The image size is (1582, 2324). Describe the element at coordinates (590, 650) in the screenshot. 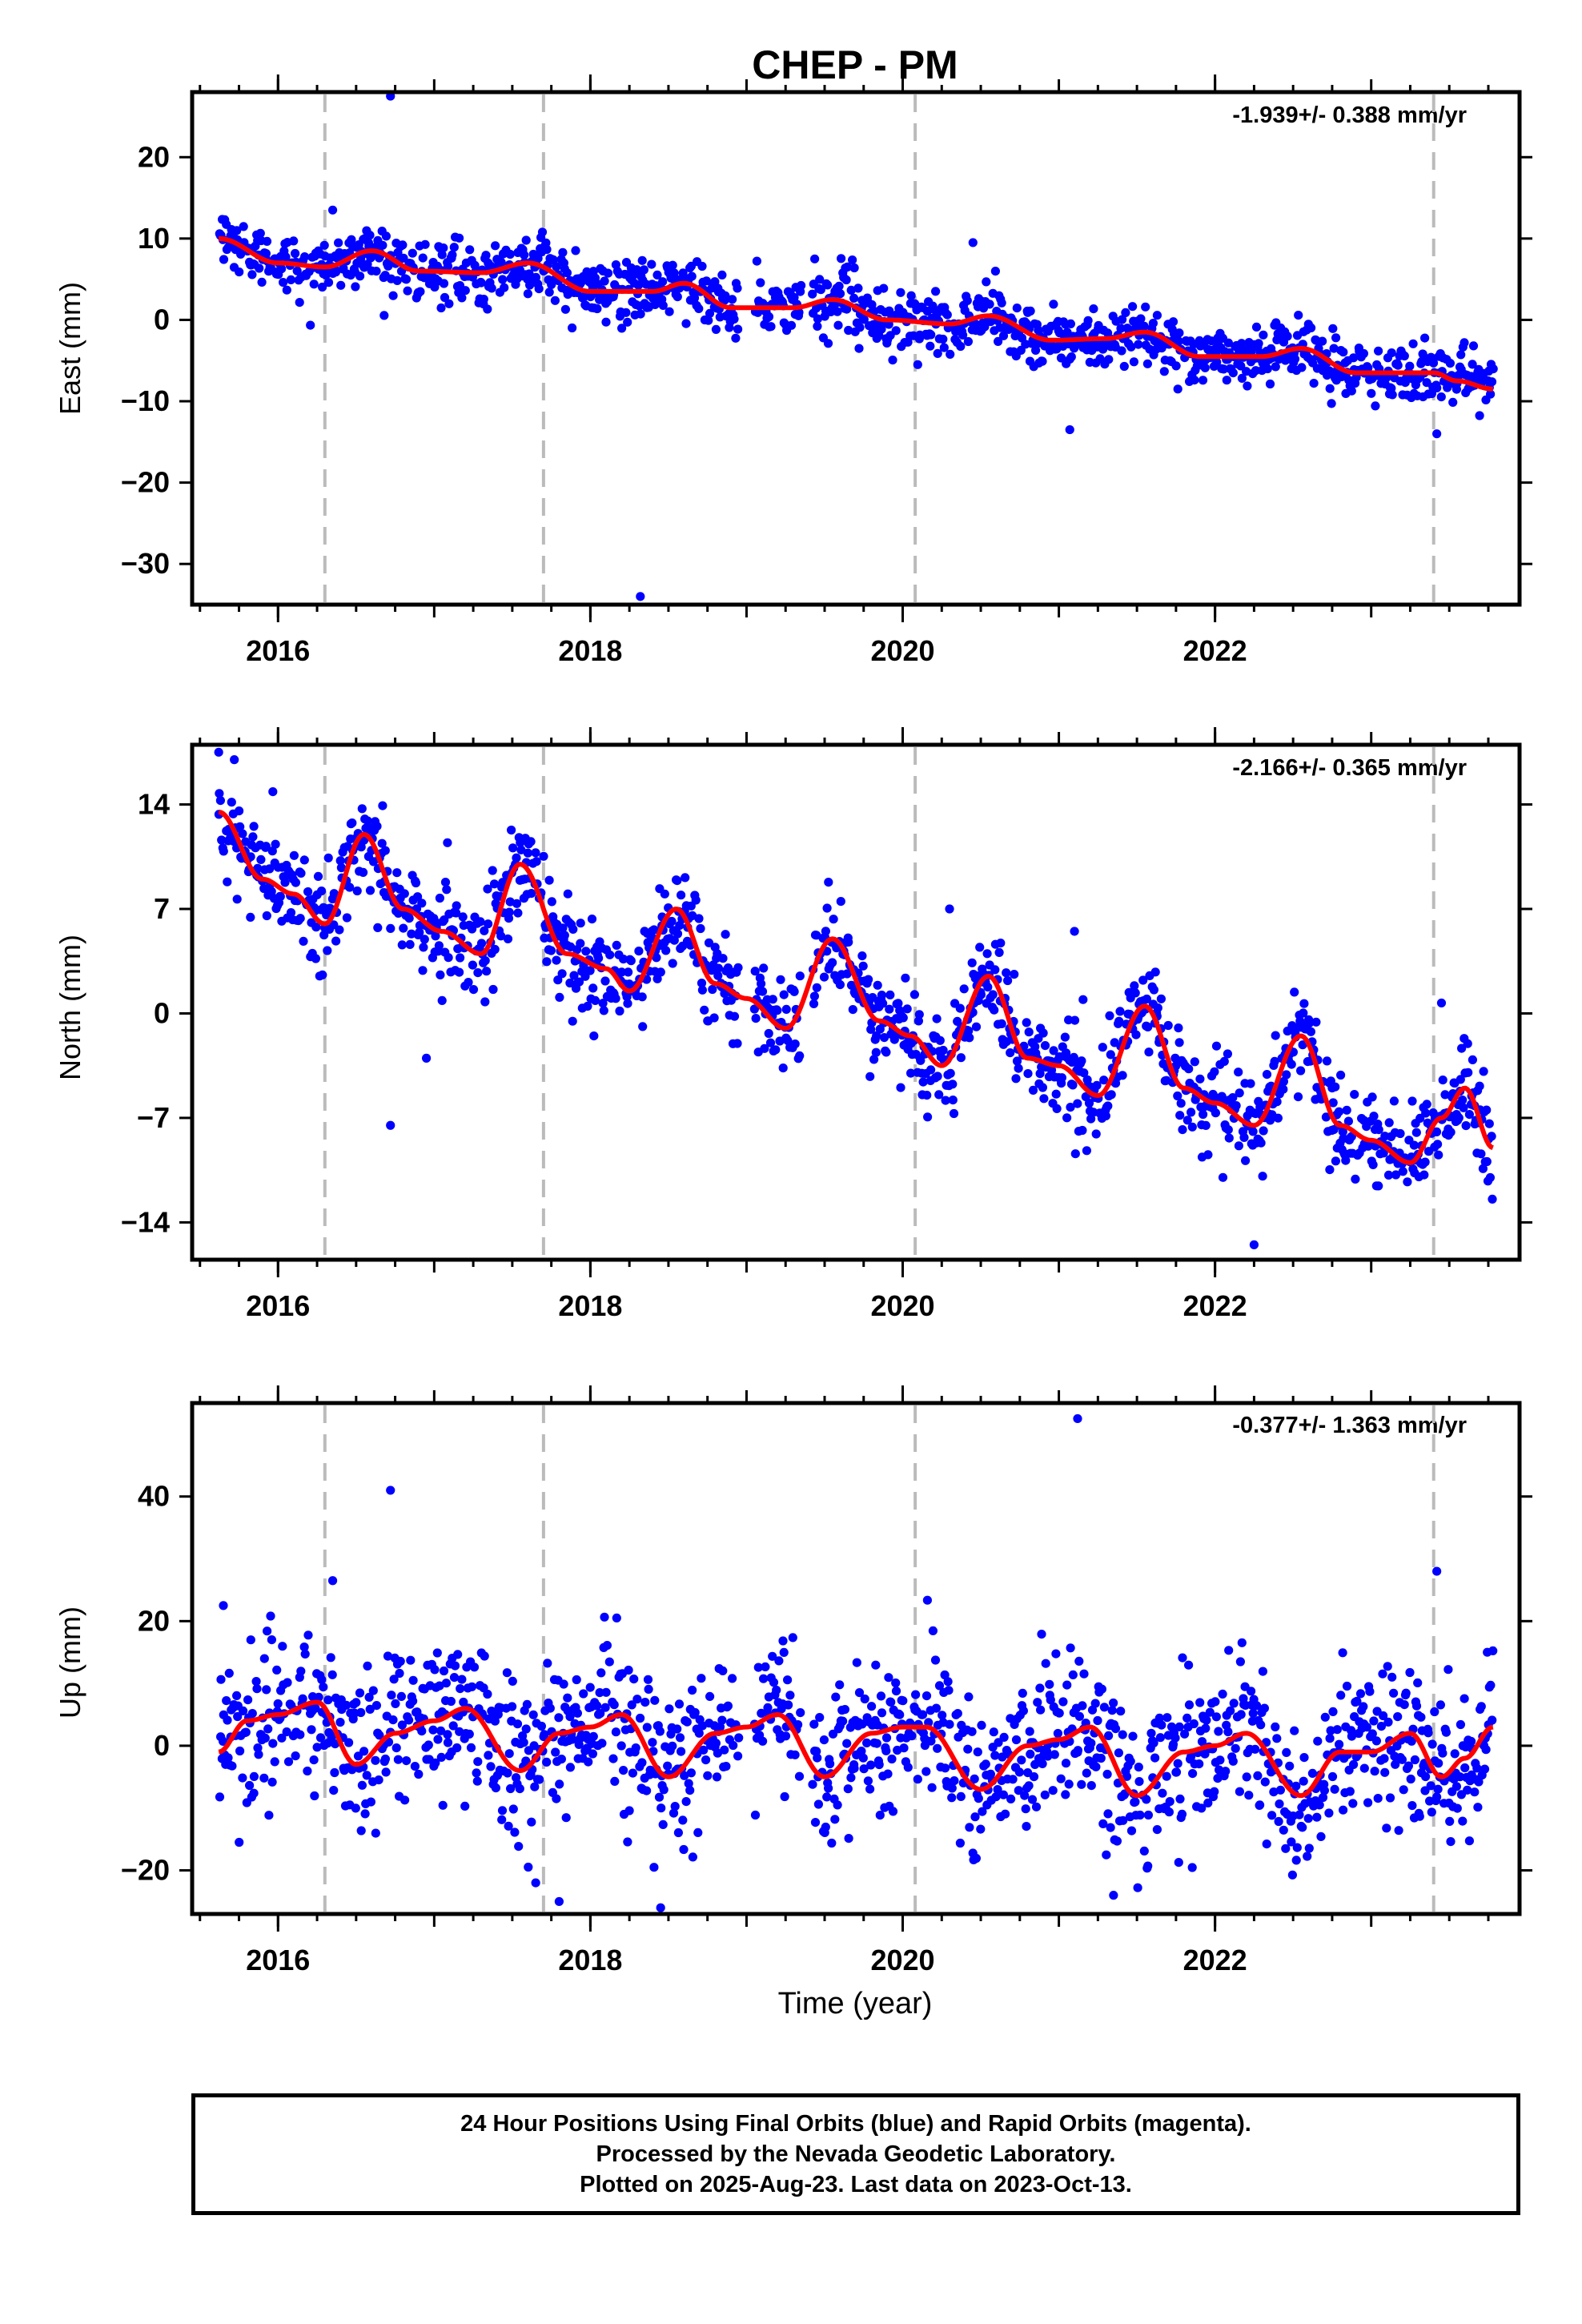

I see `x-tick-label: 2018` at that location.